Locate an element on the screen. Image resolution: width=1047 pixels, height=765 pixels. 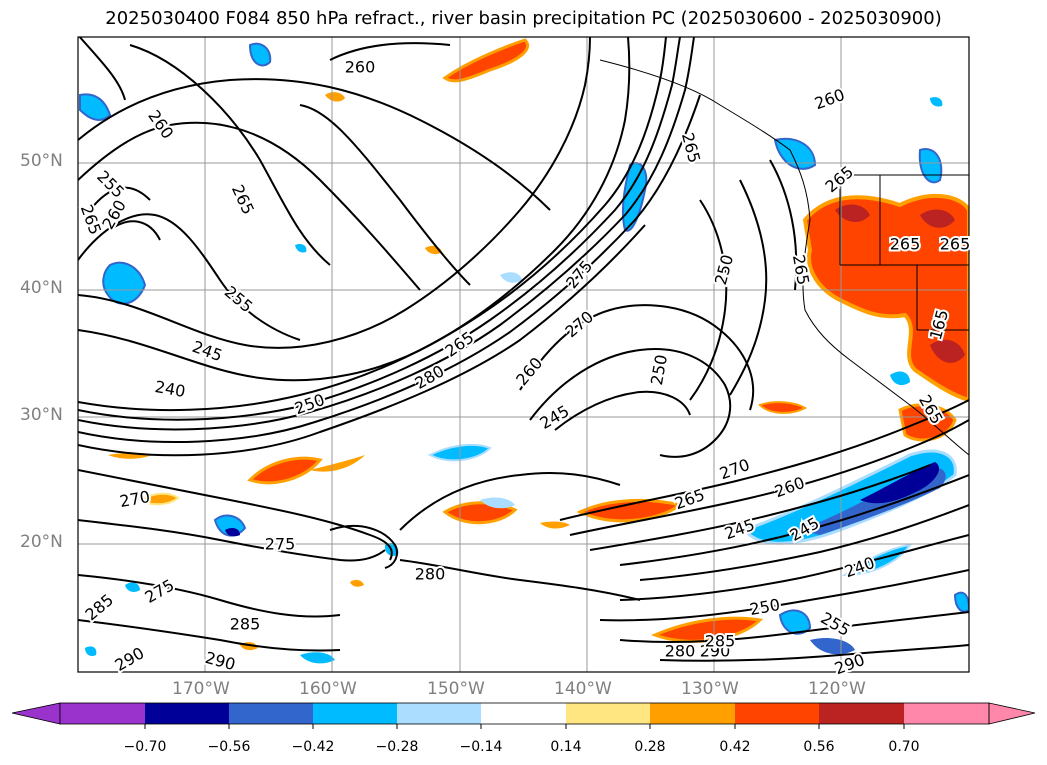
contour-label: 260 is located at coordinates (360, 67).